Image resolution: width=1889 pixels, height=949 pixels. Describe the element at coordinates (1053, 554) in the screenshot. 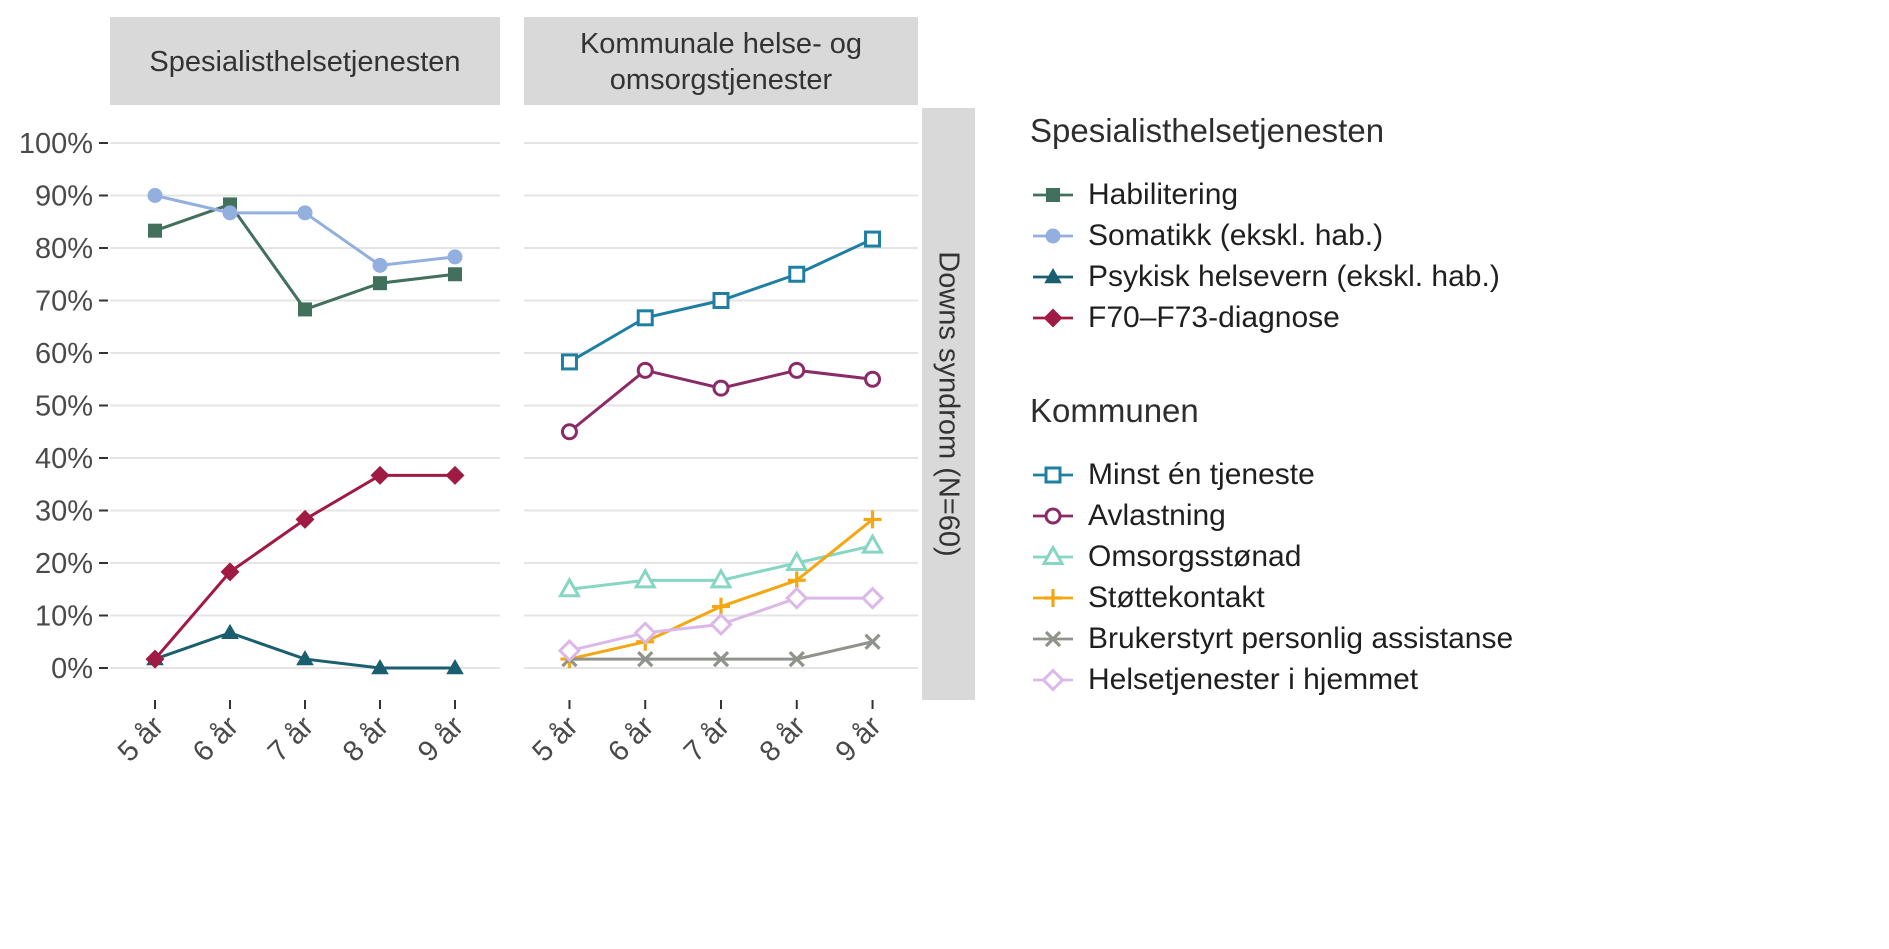

I see `legend-key-triangle-open-icon` at that location.